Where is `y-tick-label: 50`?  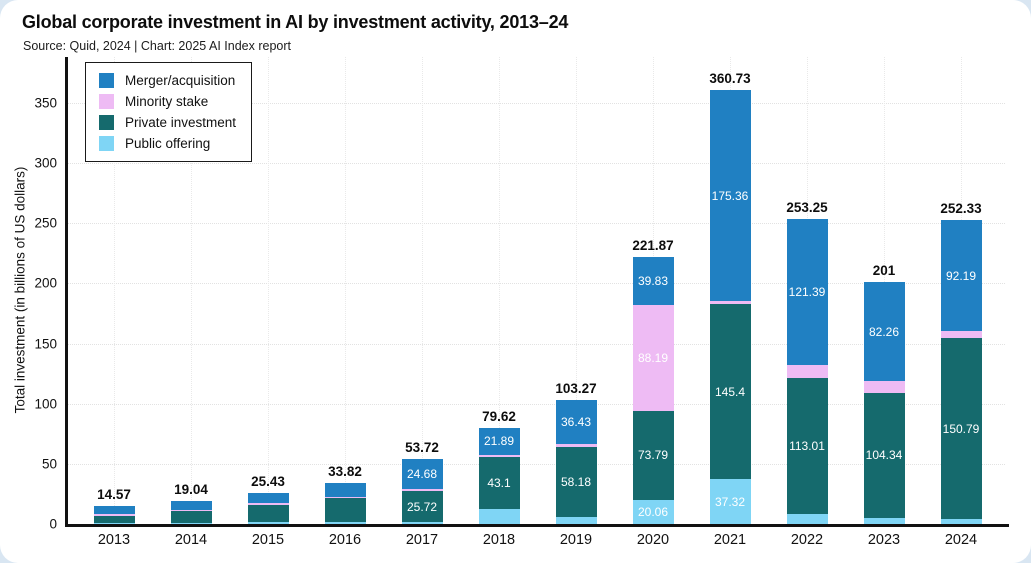
y-tick-label: 50 is located at coordinates (49, 464).